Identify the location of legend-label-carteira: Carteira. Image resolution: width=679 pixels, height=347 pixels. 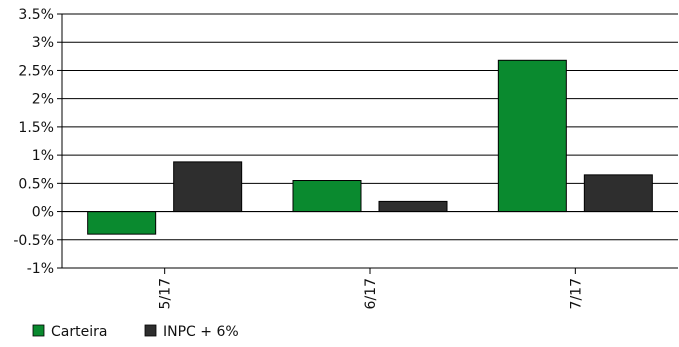
(79, 332).